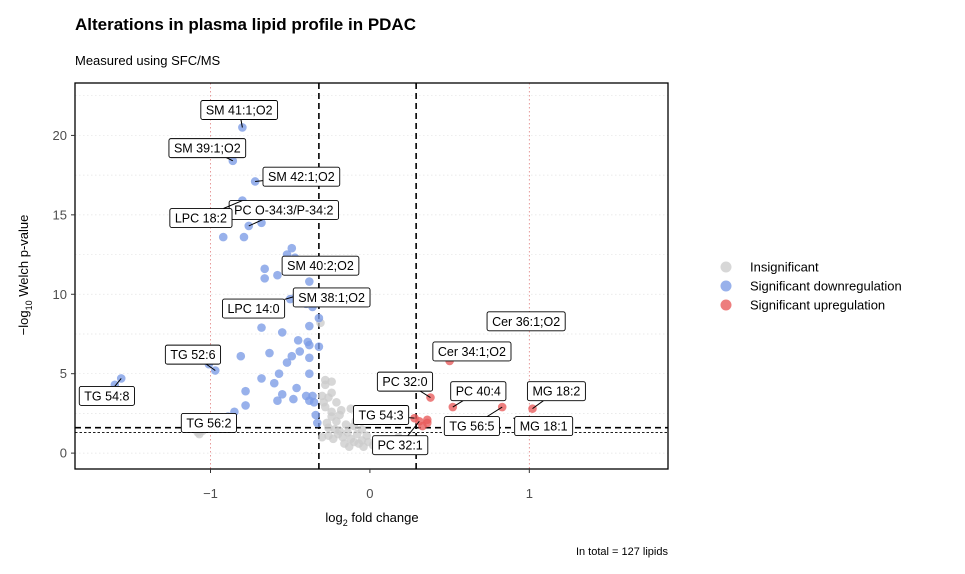  I want to click on legend-entry: Insignificant, so click(769, 267).